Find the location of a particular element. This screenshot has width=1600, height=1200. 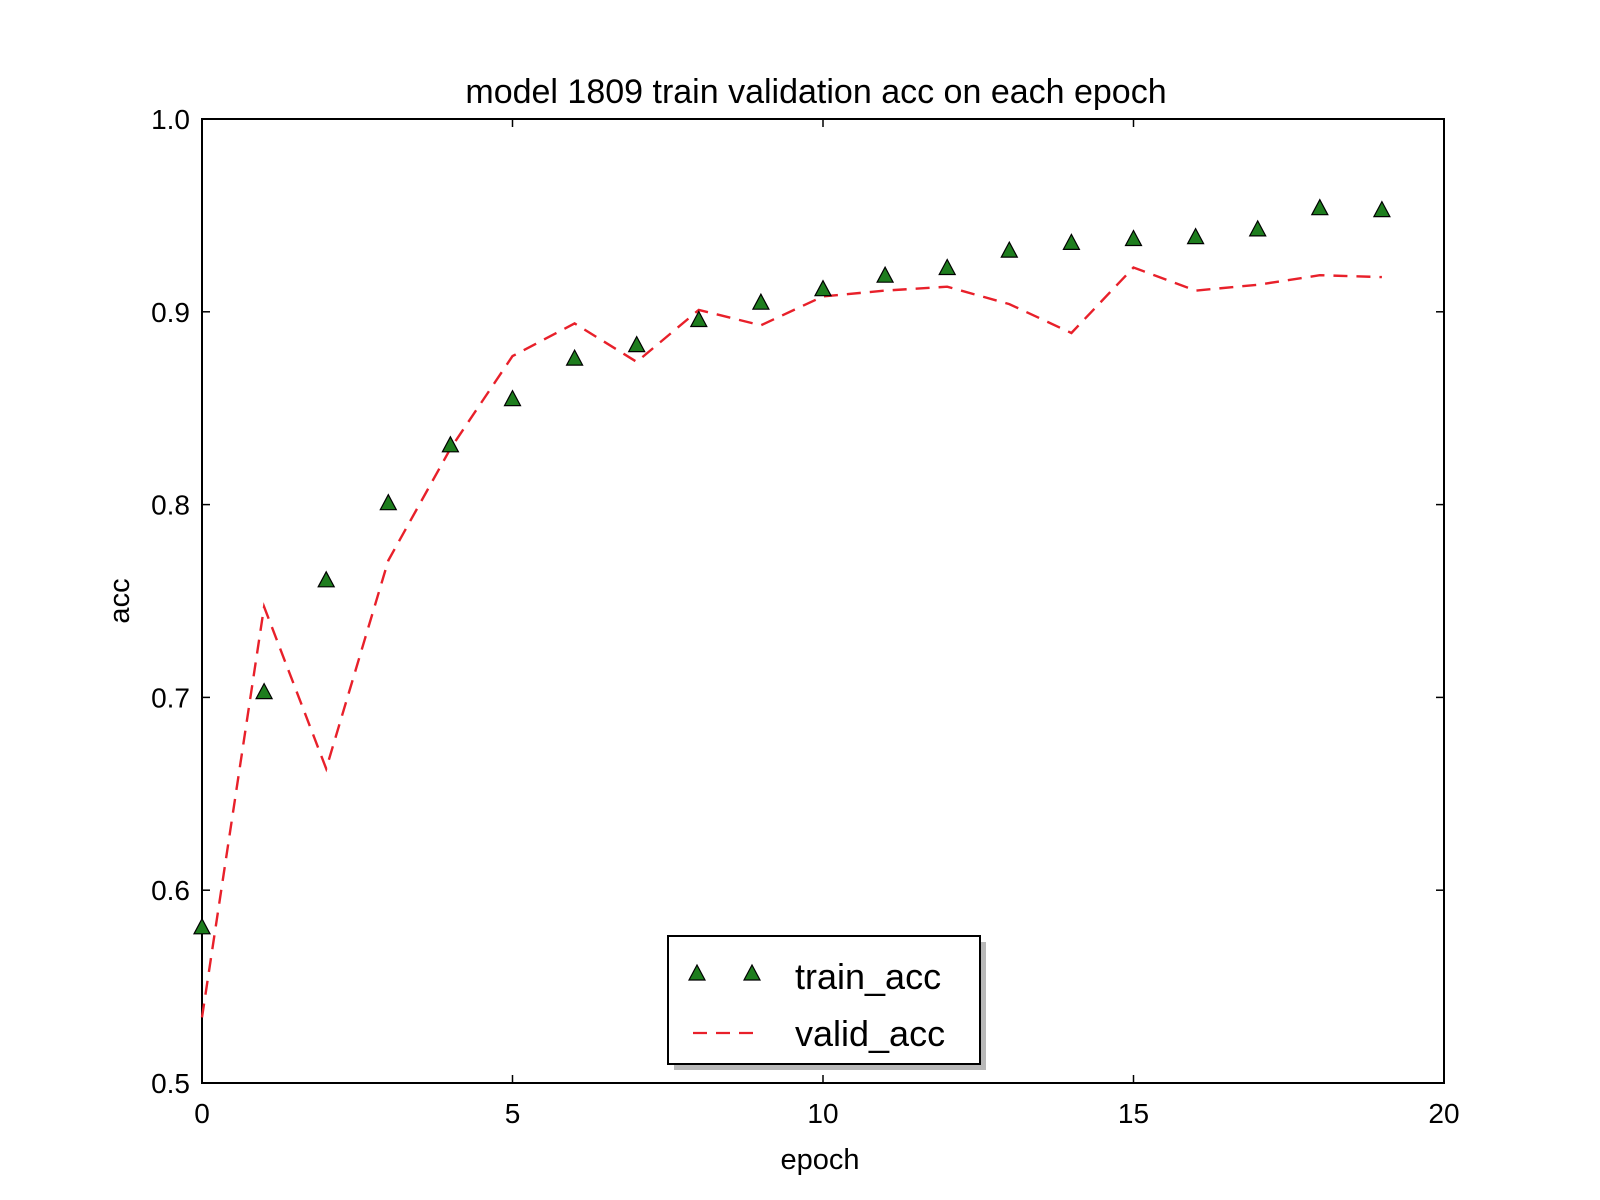

legend-label-train: train_acc is located at coordinates (868, 976).